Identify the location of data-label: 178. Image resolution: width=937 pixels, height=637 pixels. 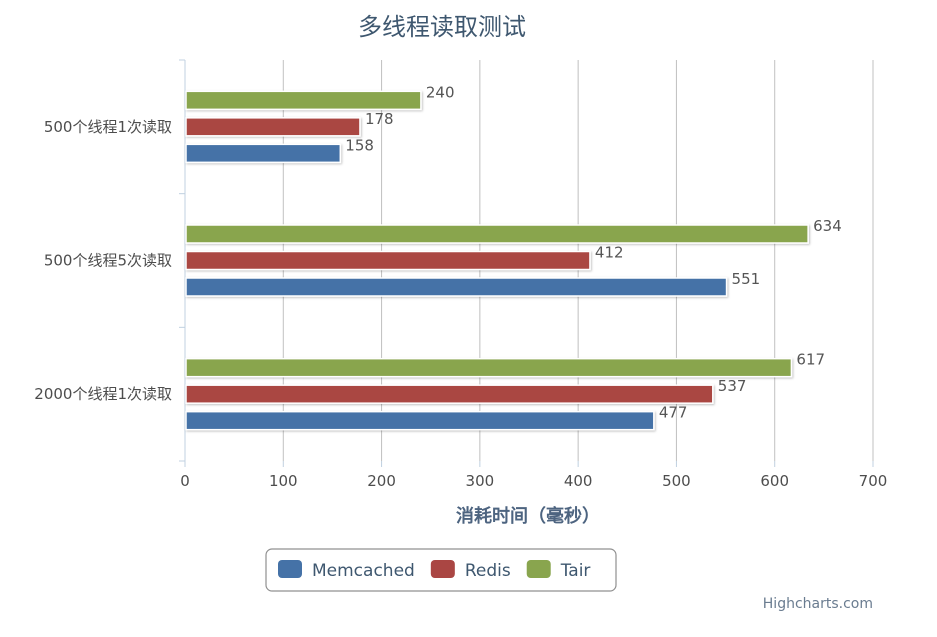
(379, 119).